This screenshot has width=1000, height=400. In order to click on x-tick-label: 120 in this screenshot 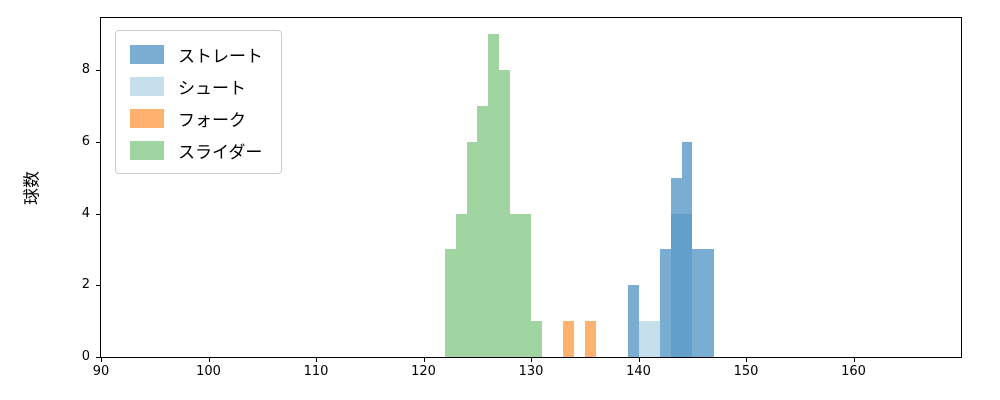, I will do `click(423, 371)`.